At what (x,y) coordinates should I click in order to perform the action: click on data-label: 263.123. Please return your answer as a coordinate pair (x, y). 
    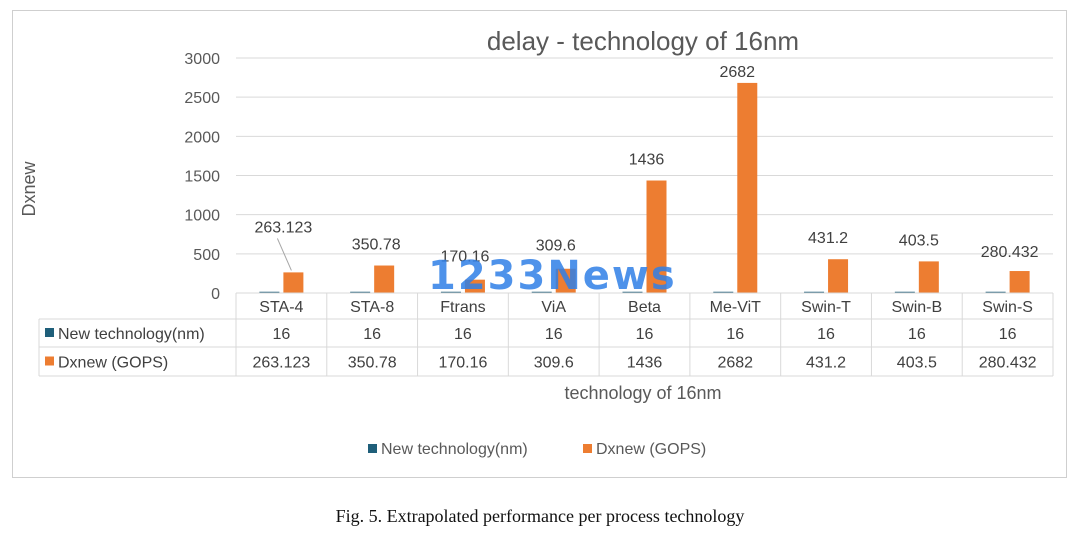
    Looking at the image, I should click on (283, 227).